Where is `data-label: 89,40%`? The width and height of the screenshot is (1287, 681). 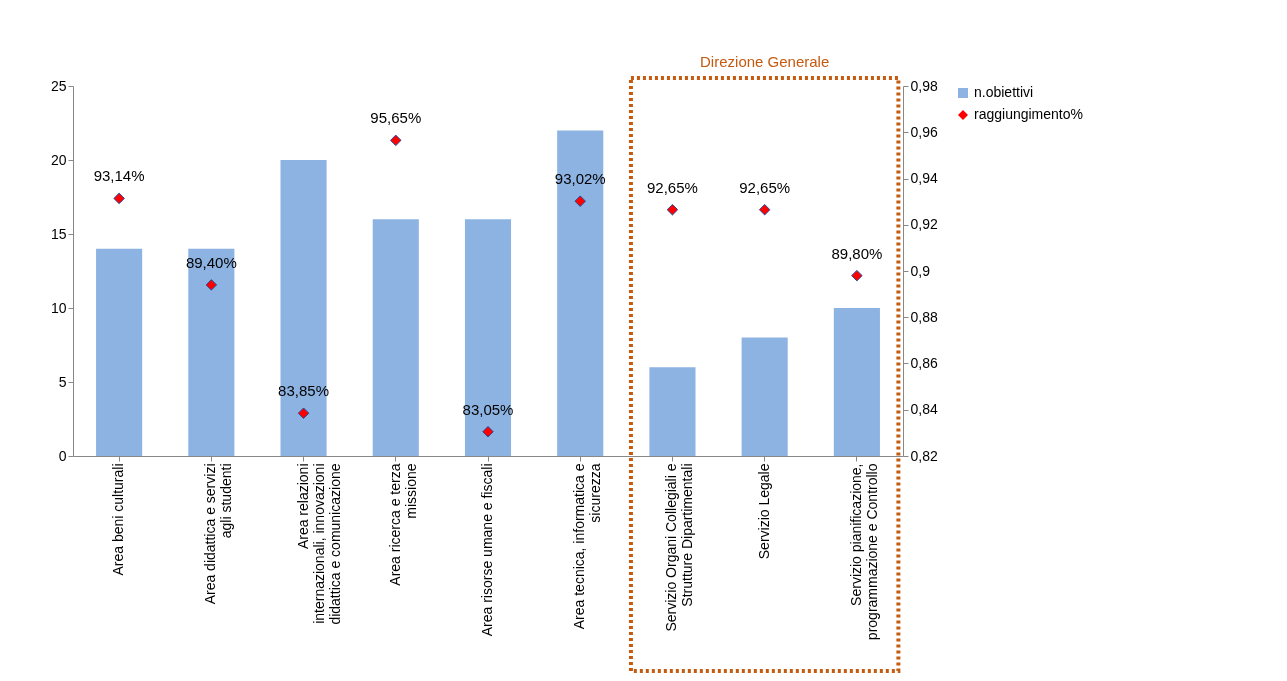
data-label: 89,40% is located at coordinates (211, 262).